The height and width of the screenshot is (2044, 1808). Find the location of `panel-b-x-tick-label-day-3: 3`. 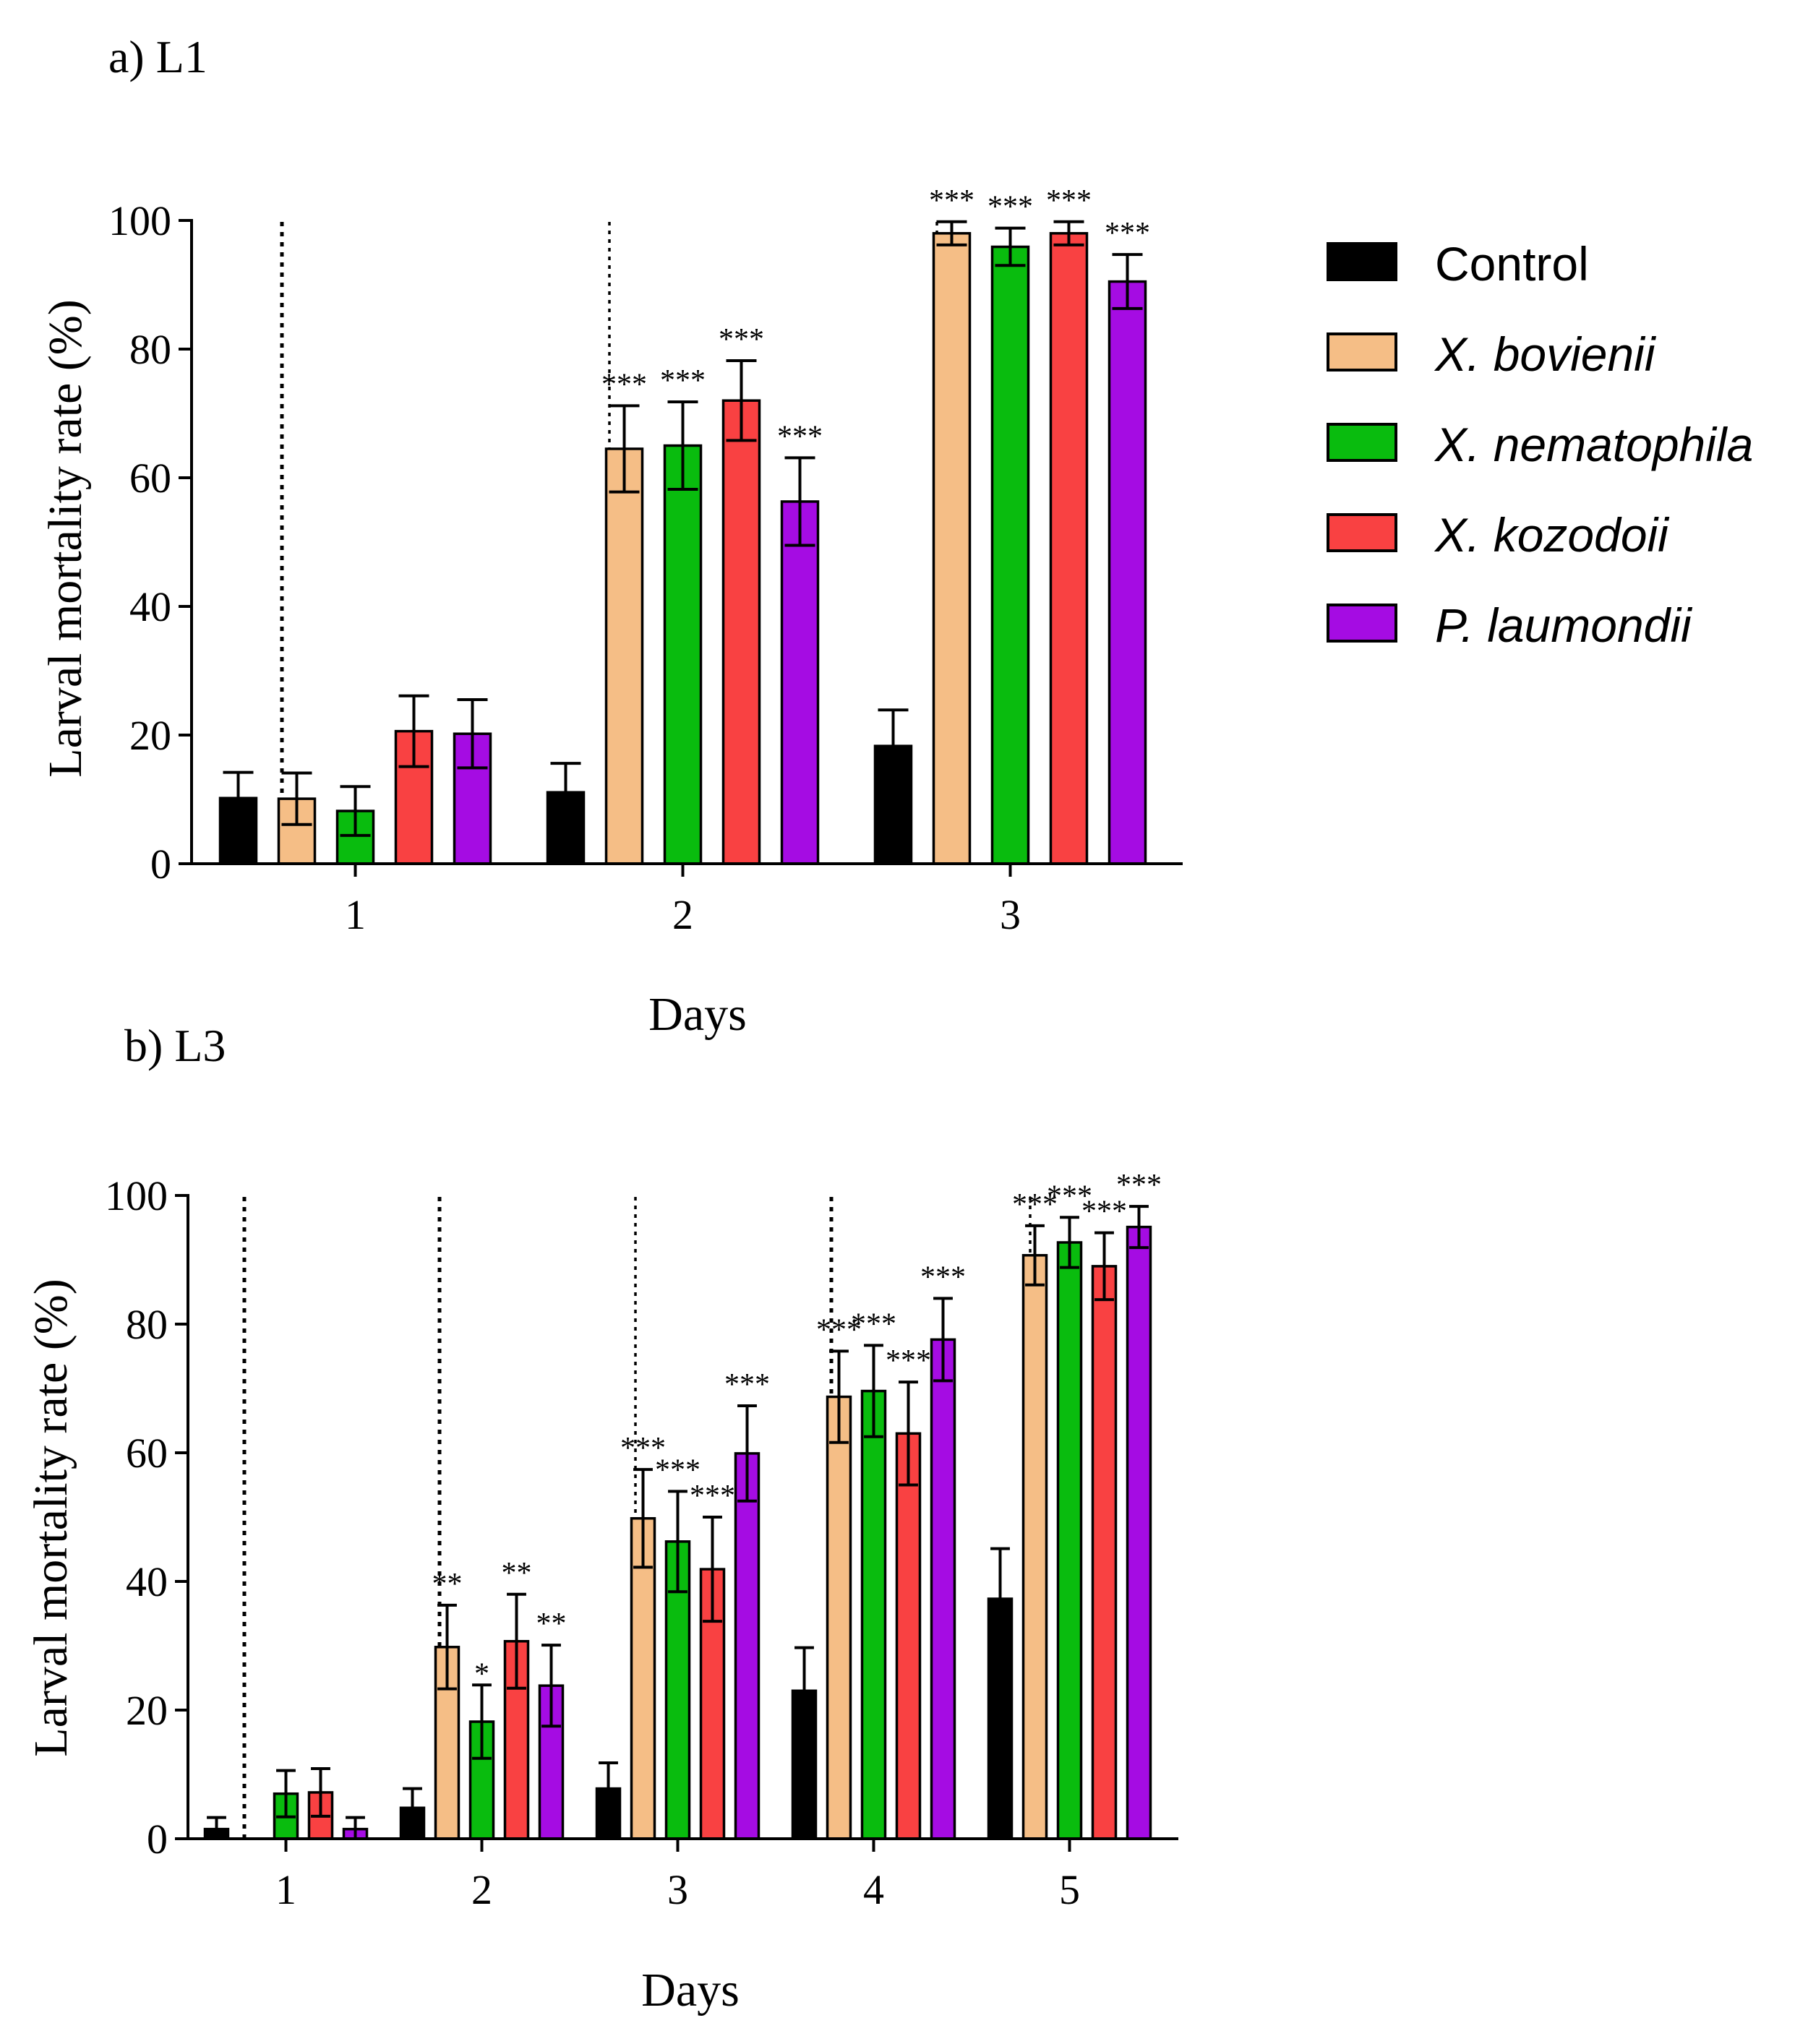

panel-b-x-tick-label-day-3: 3 is located at coordinates (677, 1889).